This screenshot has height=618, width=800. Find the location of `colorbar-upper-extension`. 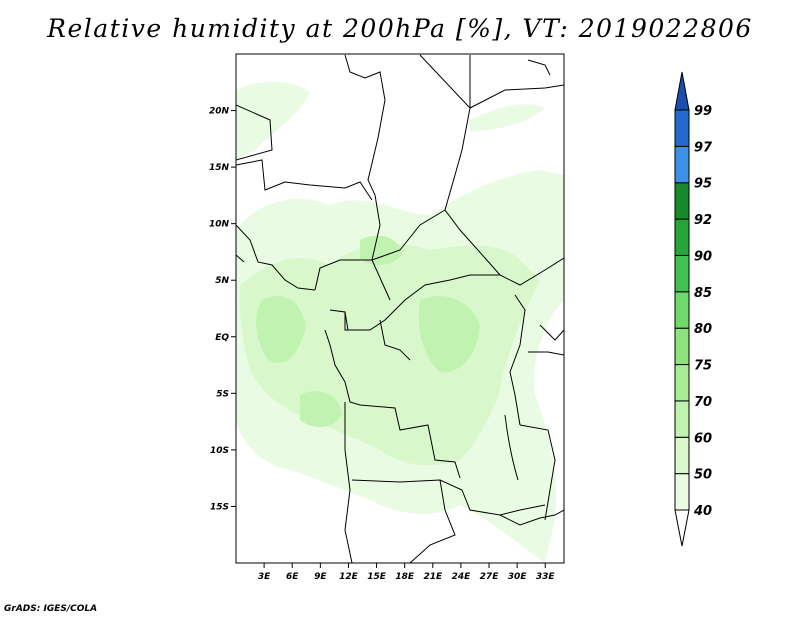

colorbar-upper-extension is located at coordinates (682, 91).